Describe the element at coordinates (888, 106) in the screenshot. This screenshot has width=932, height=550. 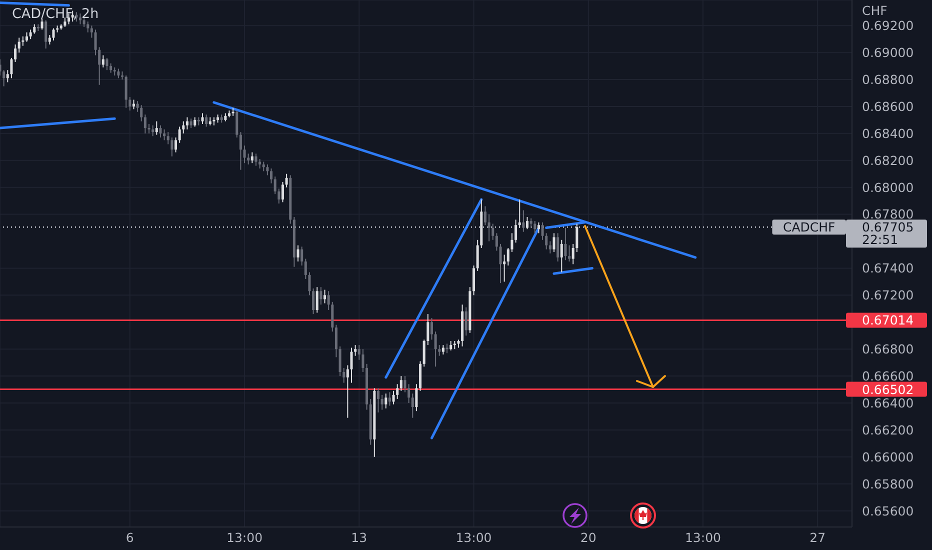
I see `y-tick-label: 0.68600` at that location.